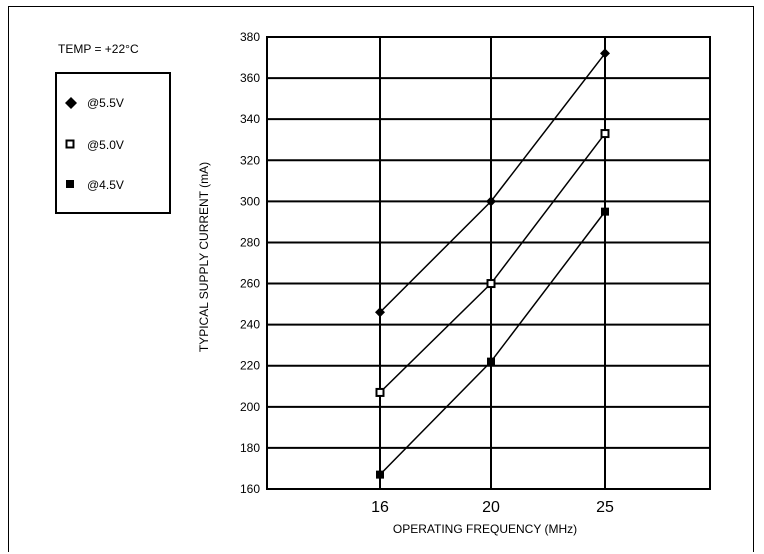  I want to click on legend-item-5v5: @5.5V, so click(94, 103).